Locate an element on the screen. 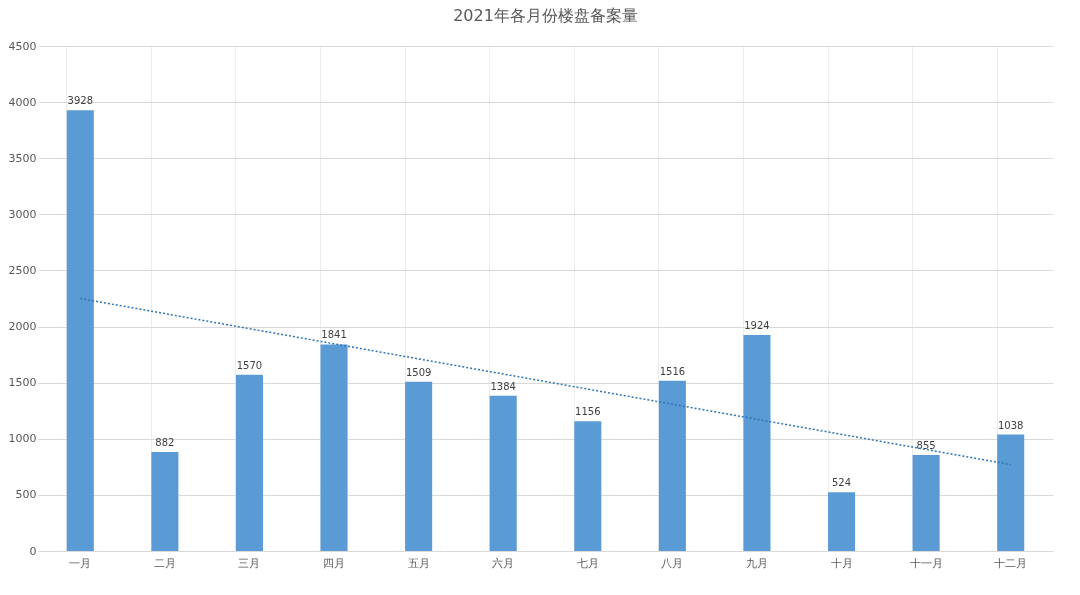 This screenshot has width=1080, height=595. y-tick-label: 3000 is located at coordinates (22, 214).